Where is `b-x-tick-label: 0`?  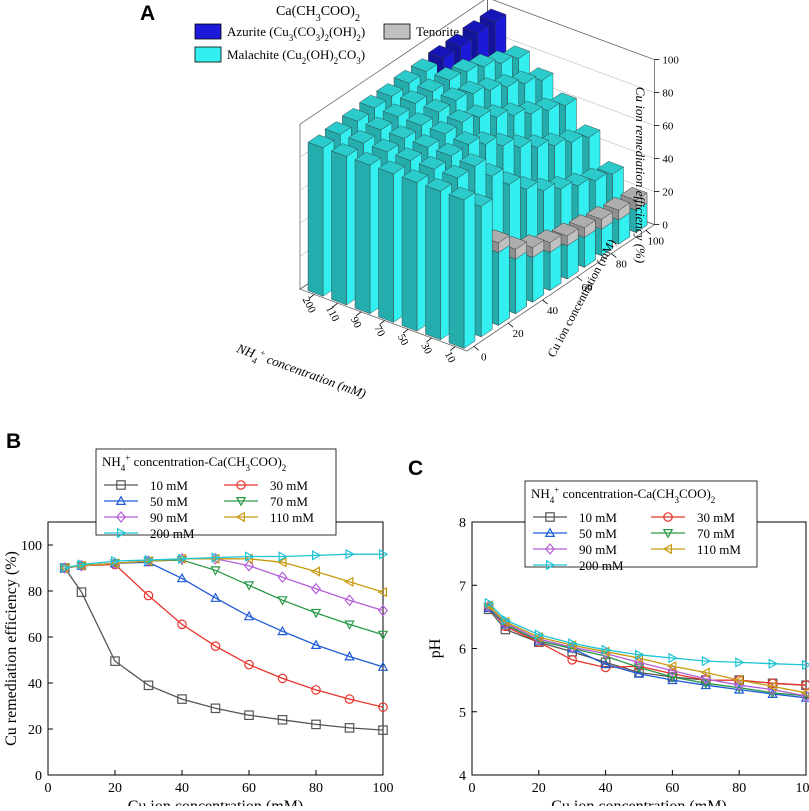
b-x-tick-label: 0 is located at coordinates (48, 788).